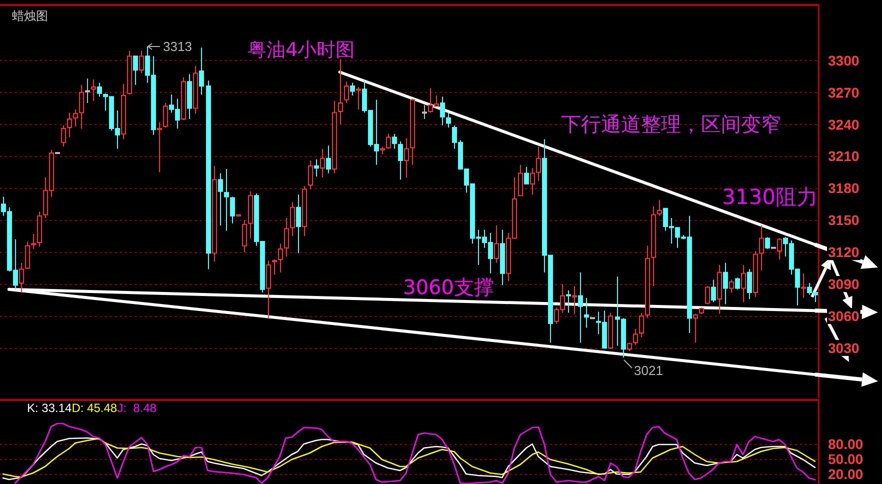  Describe the element at coordinates (844, 124) in the screenshot. I see `y-tick-label: 3240` at that location.